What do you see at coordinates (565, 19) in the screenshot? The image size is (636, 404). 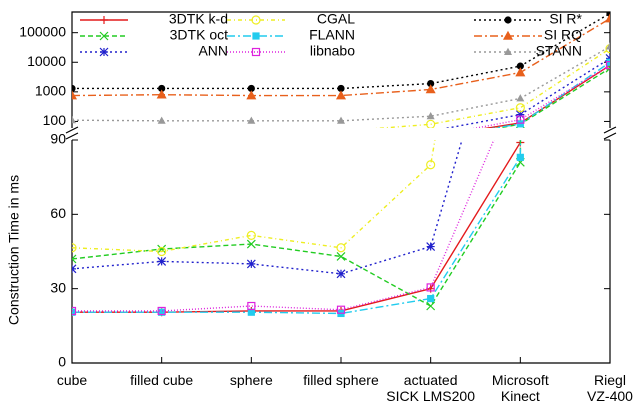 I see `legend-label: SI R*` at bounding box center [565, 19].